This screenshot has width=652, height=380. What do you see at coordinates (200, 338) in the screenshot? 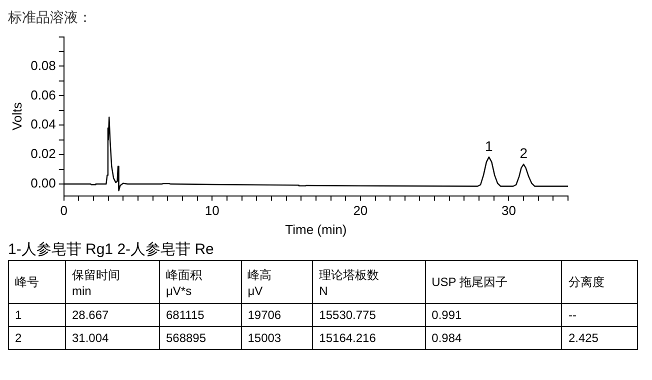
I see `text: 568895` at bounding box center [200, 338].